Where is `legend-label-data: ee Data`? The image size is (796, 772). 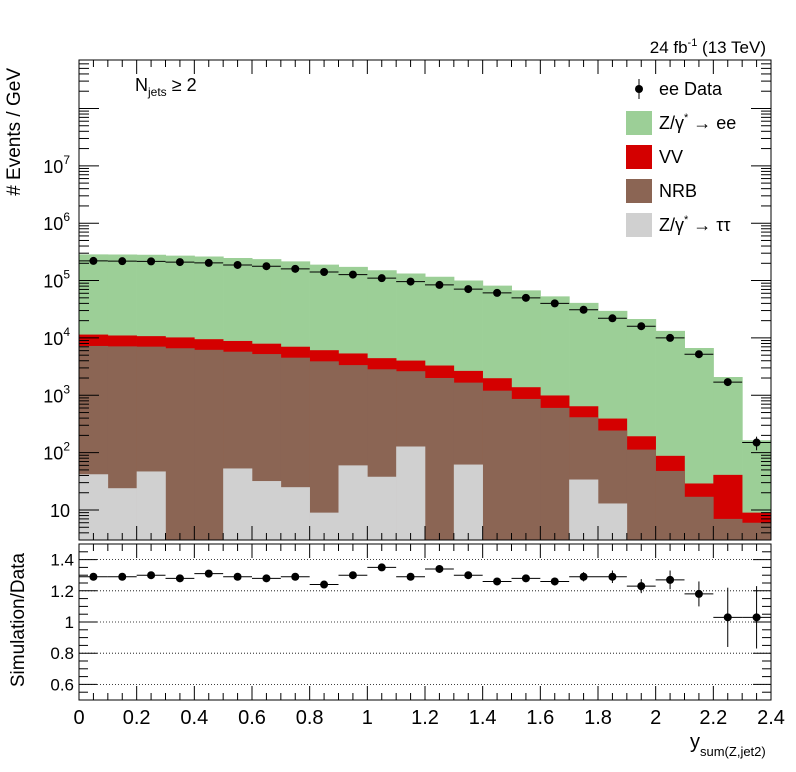
legend-label-data: ee Data is located at coordinates (691, 89).